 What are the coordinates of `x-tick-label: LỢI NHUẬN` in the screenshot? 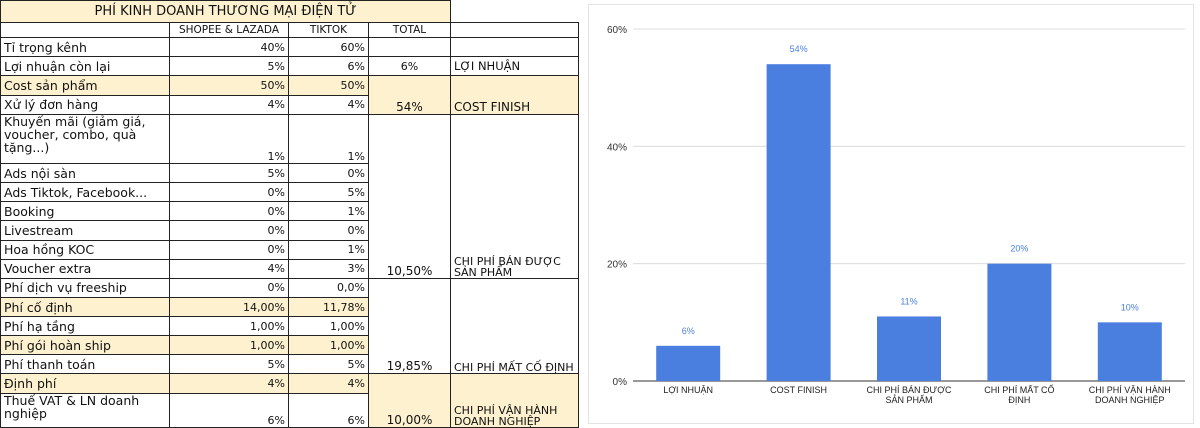 It's located at (688, 390).